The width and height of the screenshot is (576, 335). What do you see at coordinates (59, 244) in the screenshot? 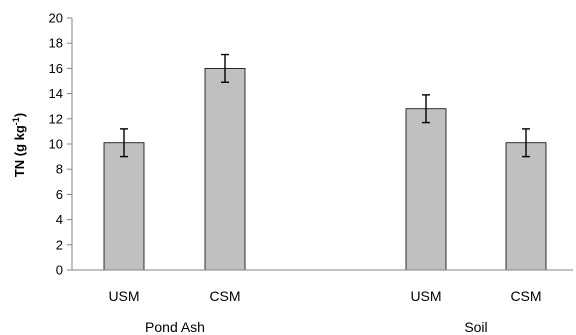
I see `y-tick-label: 2` at bounding box center [59, 244].